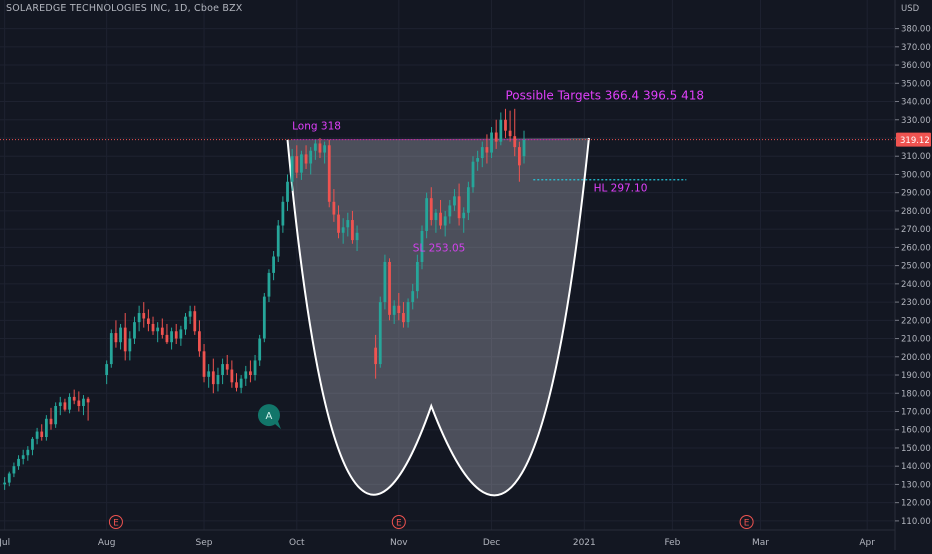 This screenshot has height=554, width=932. I want to click on time-tick-label: Apr, so click(867, 543).